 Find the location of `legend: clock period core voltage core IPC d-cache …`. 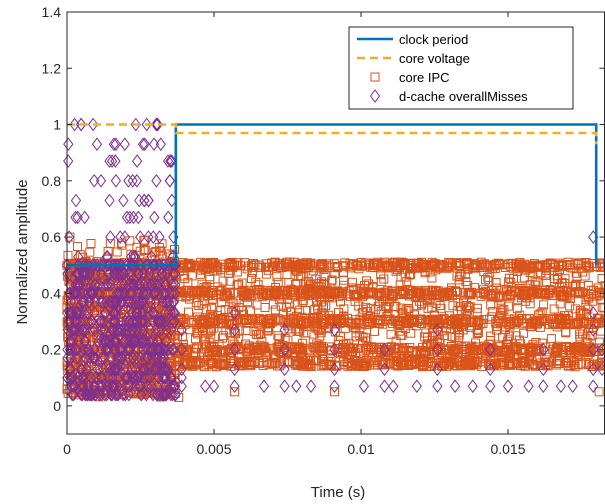

legend: clock period core voltage core IPC d-cache … is located at coordinates (461, 68).